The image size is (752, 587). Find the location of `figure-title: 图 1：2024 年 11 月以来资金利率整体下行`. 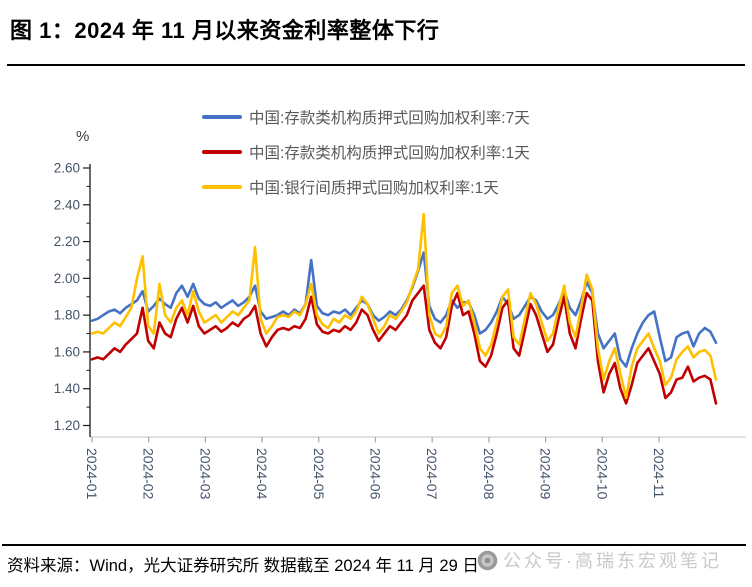

figure-title: 图 1：2024 年 11 月以来资金利率整体下行 is located at coordinates (225, 30).